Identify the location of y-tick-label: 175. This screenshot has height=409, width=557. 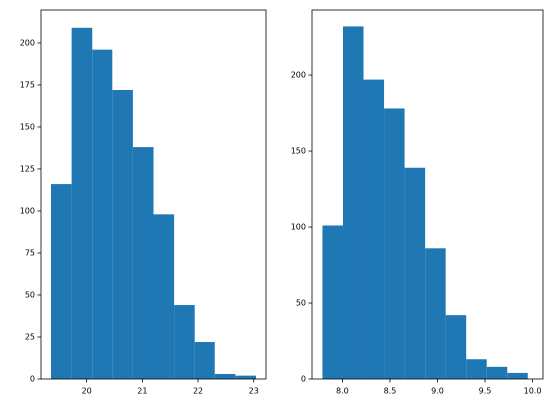
(27, 84).